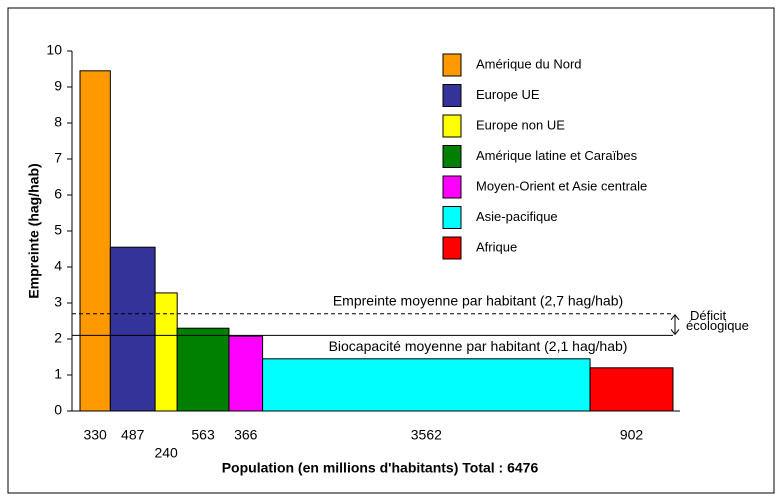 This screenshot has width=783, height=501. I want to click on y-tick-label: 1, so click(58, 374).